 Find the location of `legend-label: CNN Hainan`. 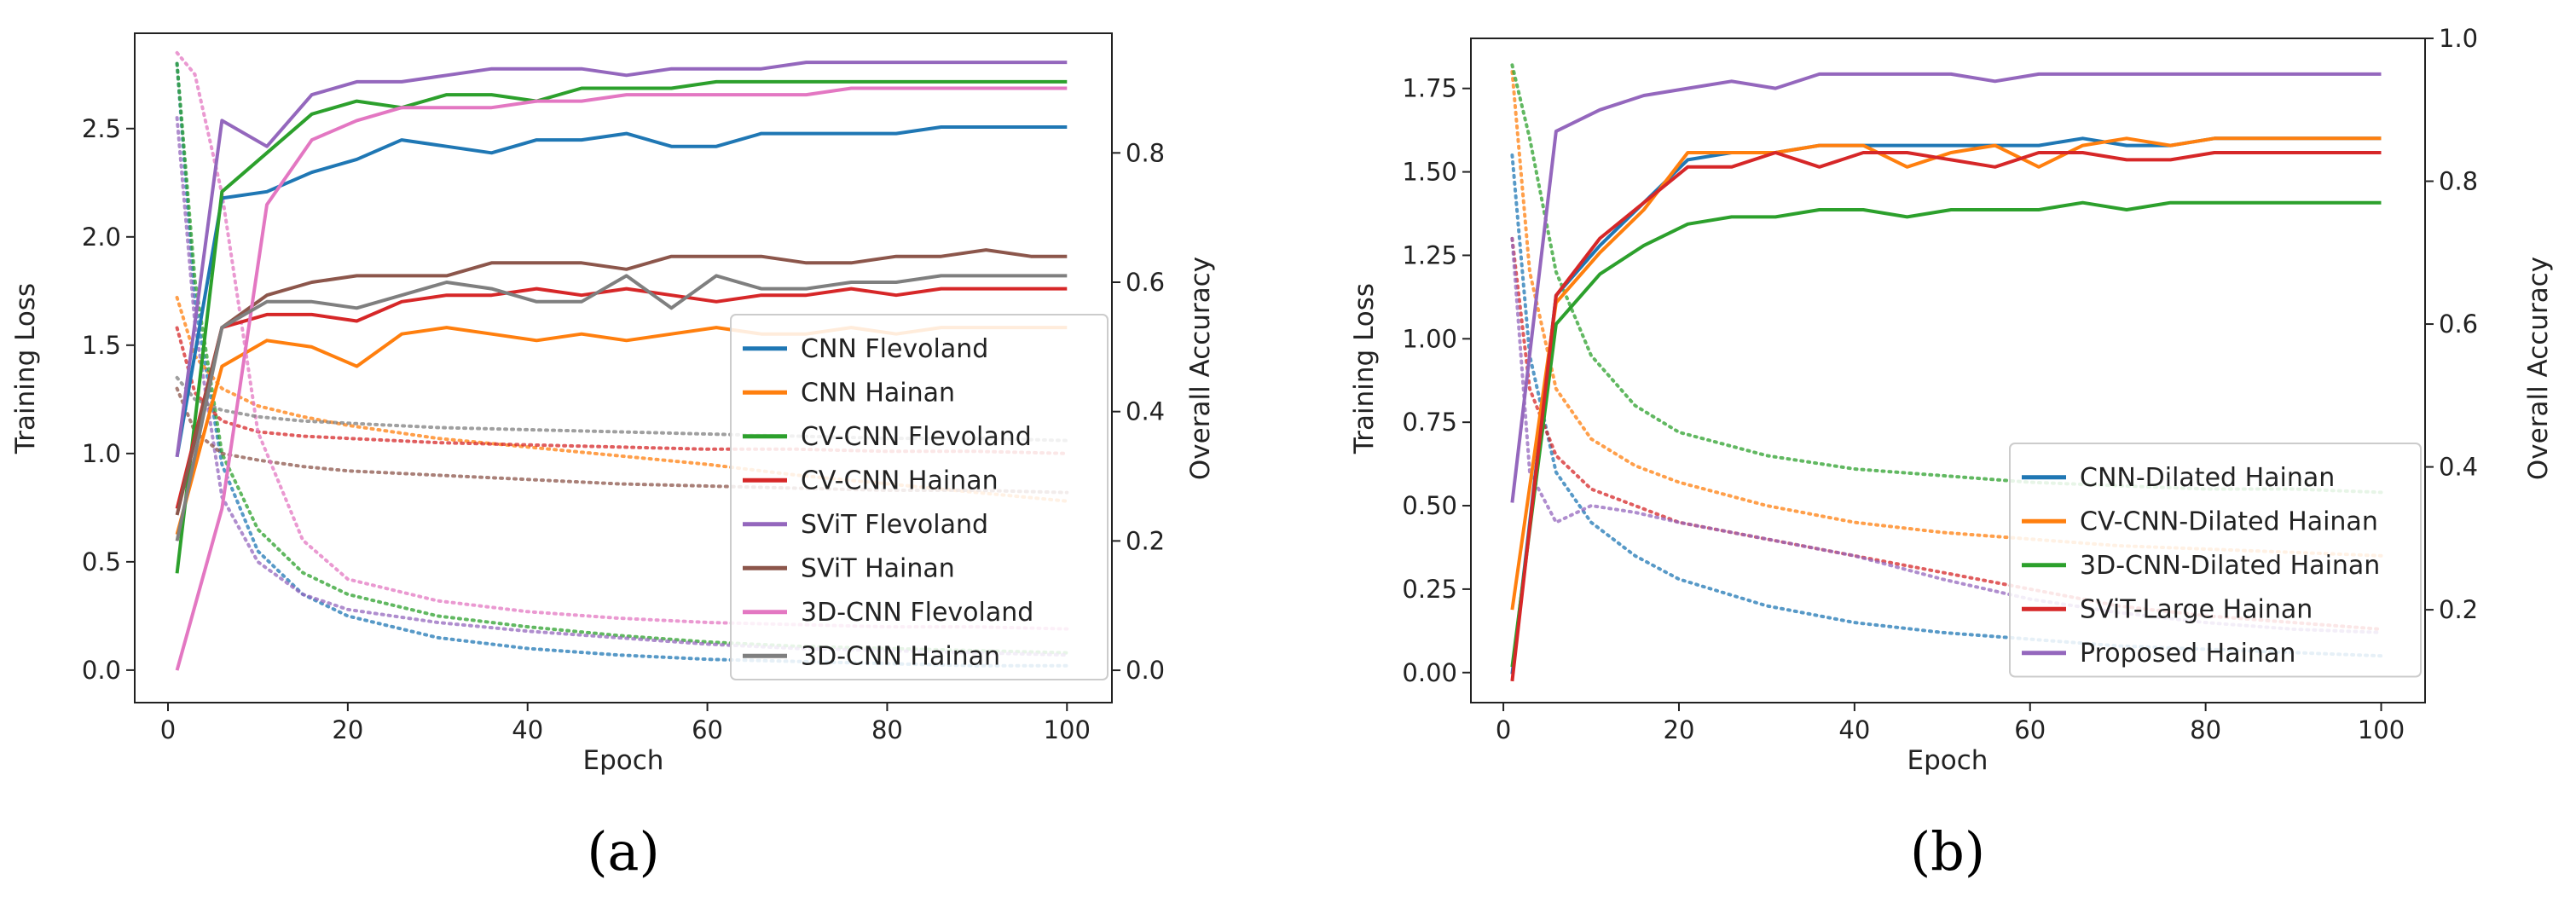

legend-label: CNN Hainan is located at coordinates (878, 393).